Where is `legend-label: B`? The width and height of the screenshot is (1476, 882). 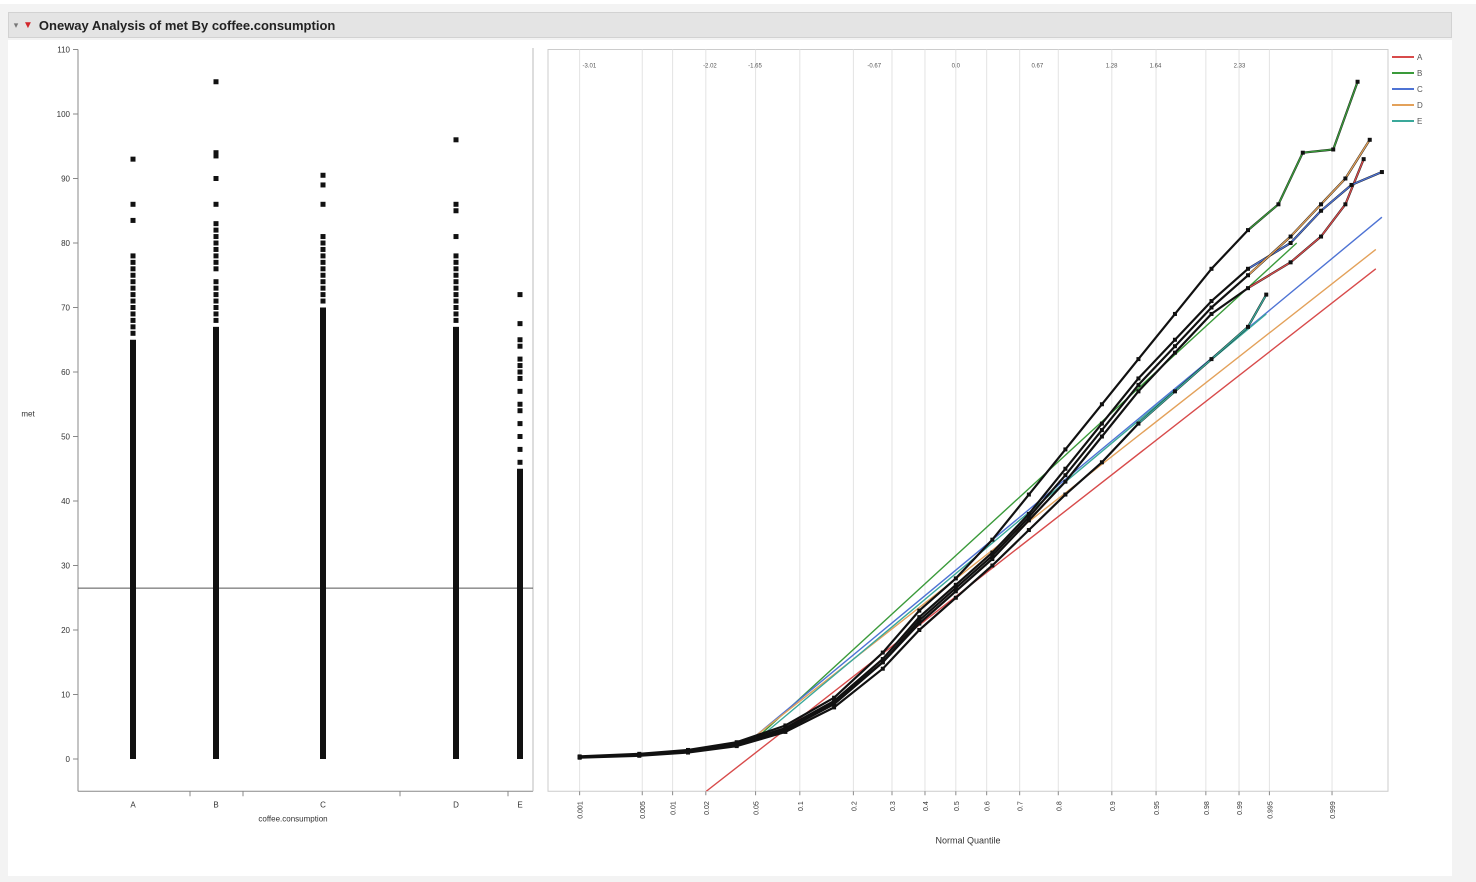
legend-label: B is located at coordinates (1419, 73).